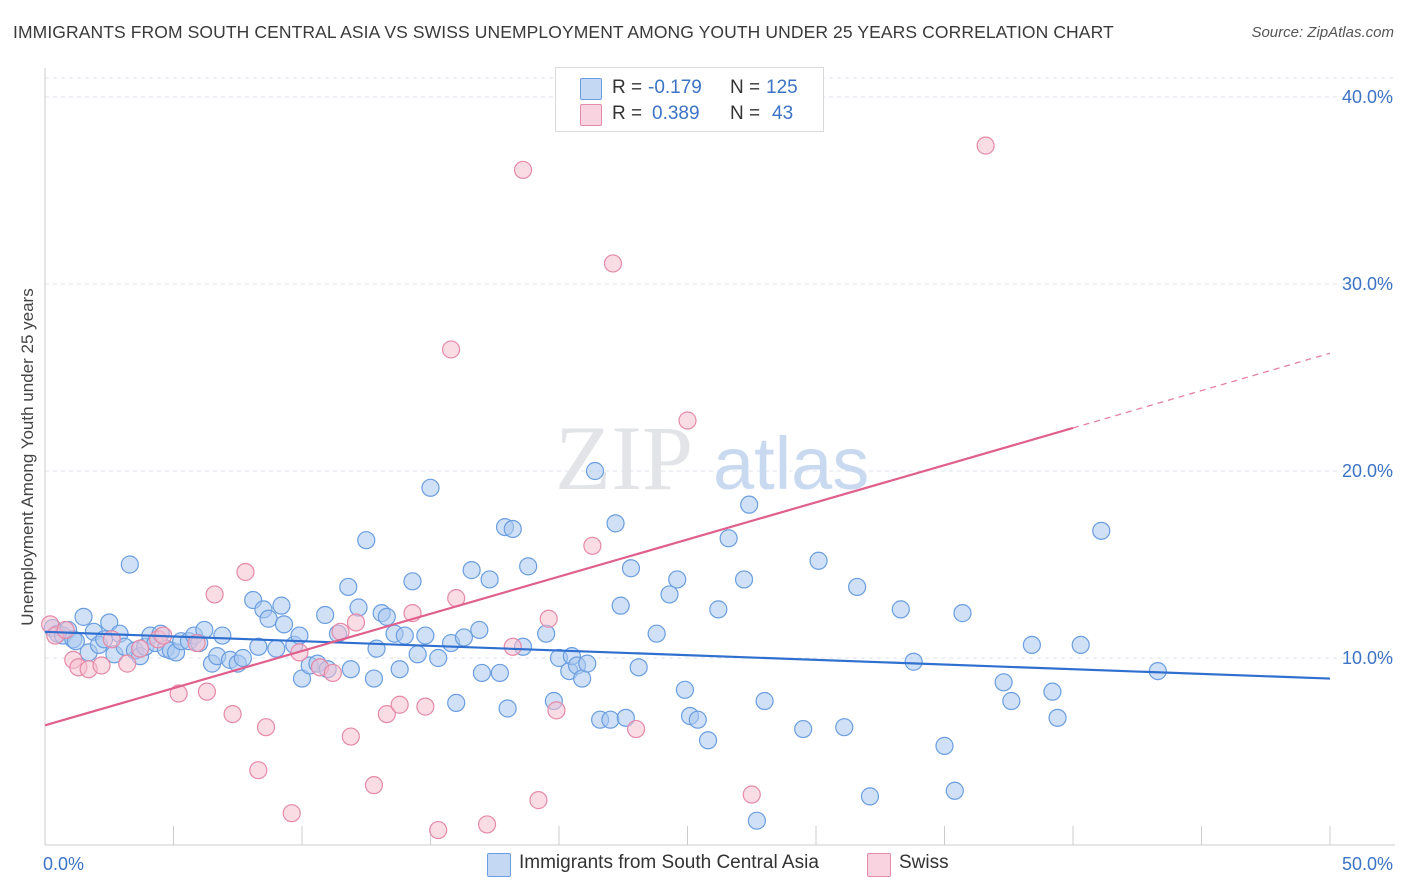 This screenshot has height=892, width=1406. What do you see at coordinates (687, 655) in the screenshot?
I see `trend-line-south-central-asia` at bounding box center [687, 655].